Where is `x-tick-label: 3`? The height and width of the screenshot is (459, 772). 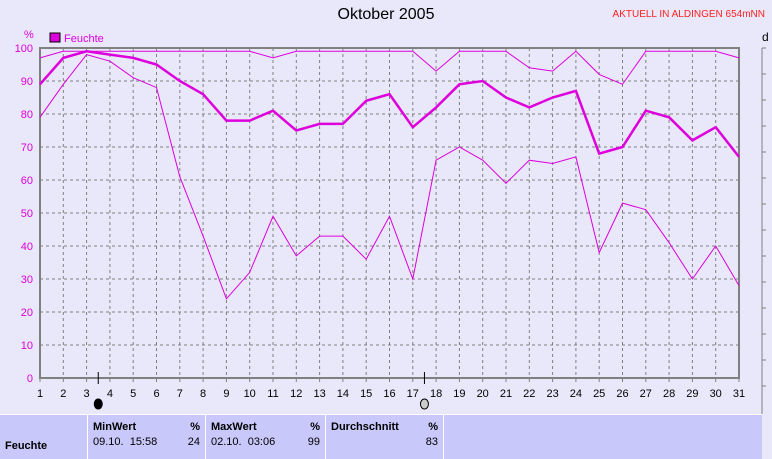 x-tick-label: 3 is located at coordinates (87, 394).